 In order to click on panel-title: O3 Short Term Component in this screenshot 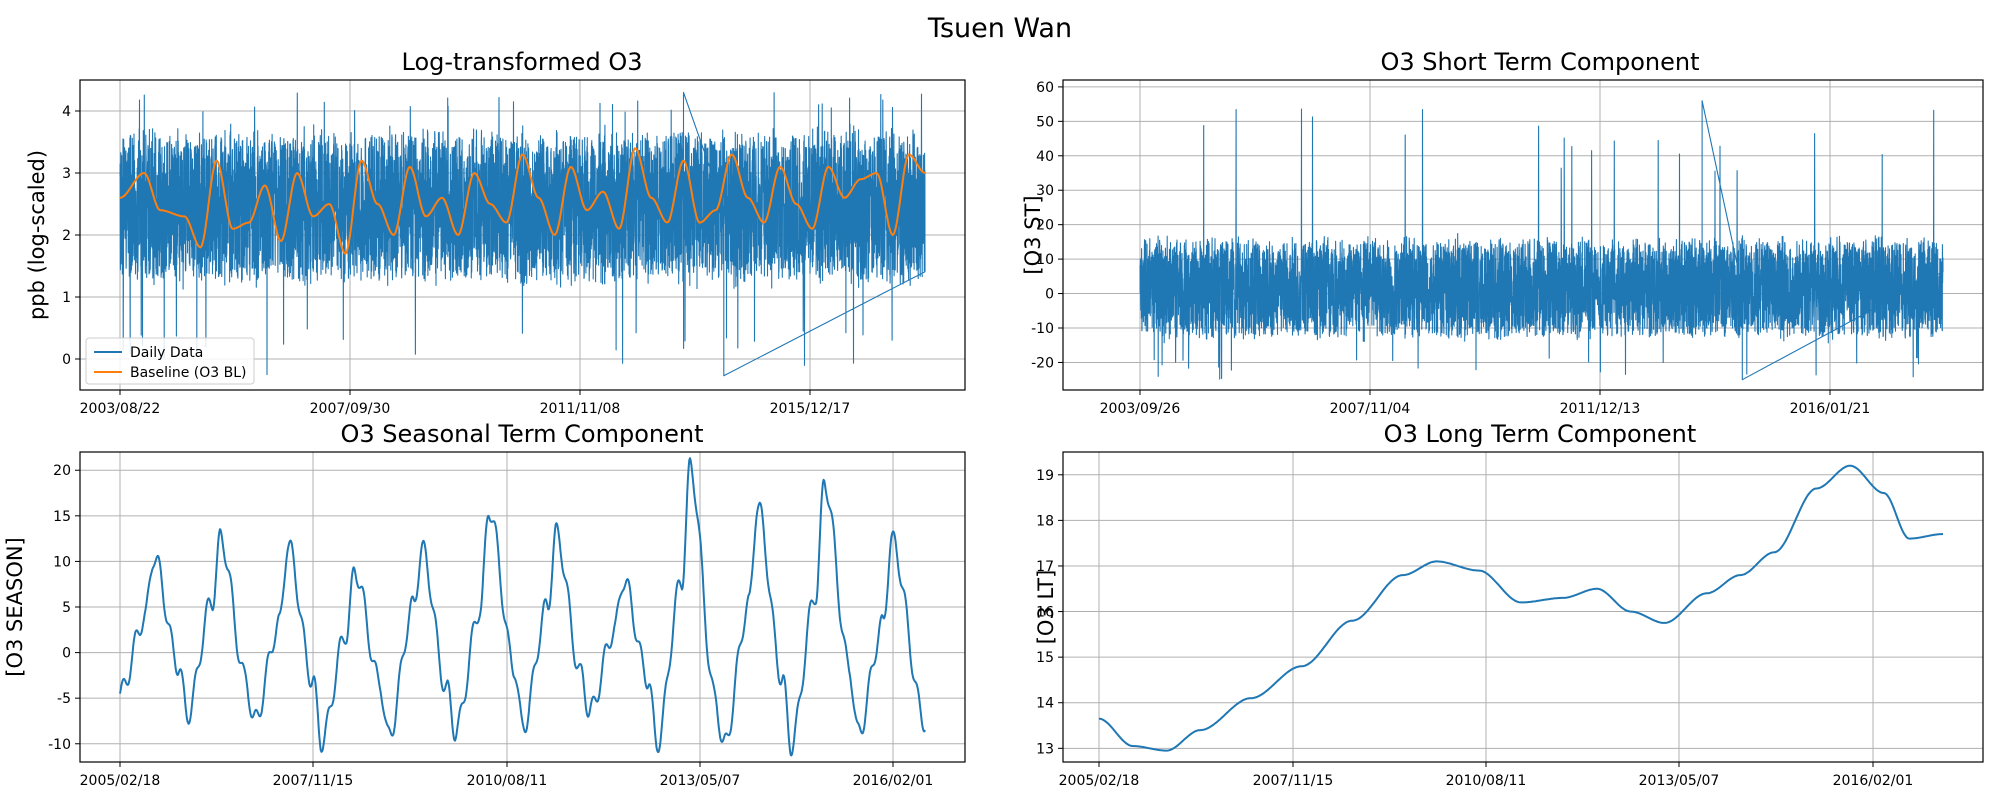, I will do `click(1540, 62)`.